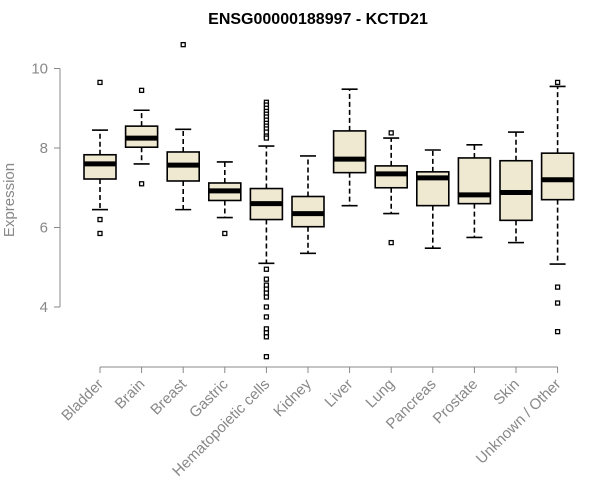 The image size is (600, 500). I want to click on x-tick-label: Liver, so click(338, 393).